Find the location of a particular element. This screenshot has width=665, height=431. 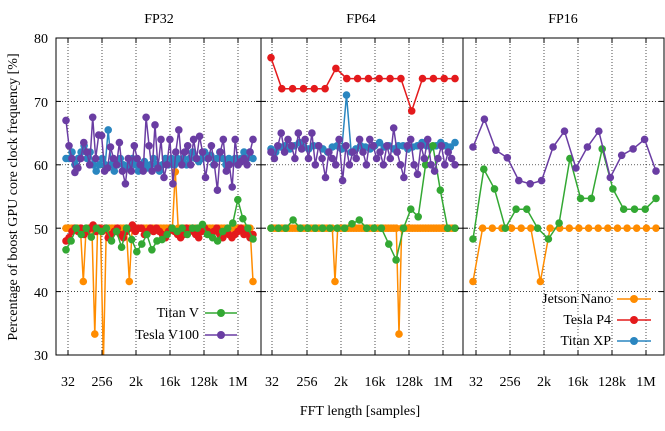

series-tesla-v100 is located at coordinates (363, 154).